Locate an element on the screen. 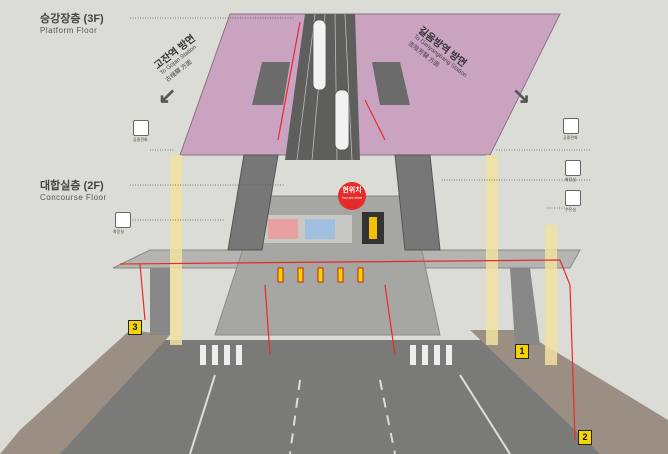 The image size is (668, 454). exit-2-badge: 2 is located at coordinates (585, 437).